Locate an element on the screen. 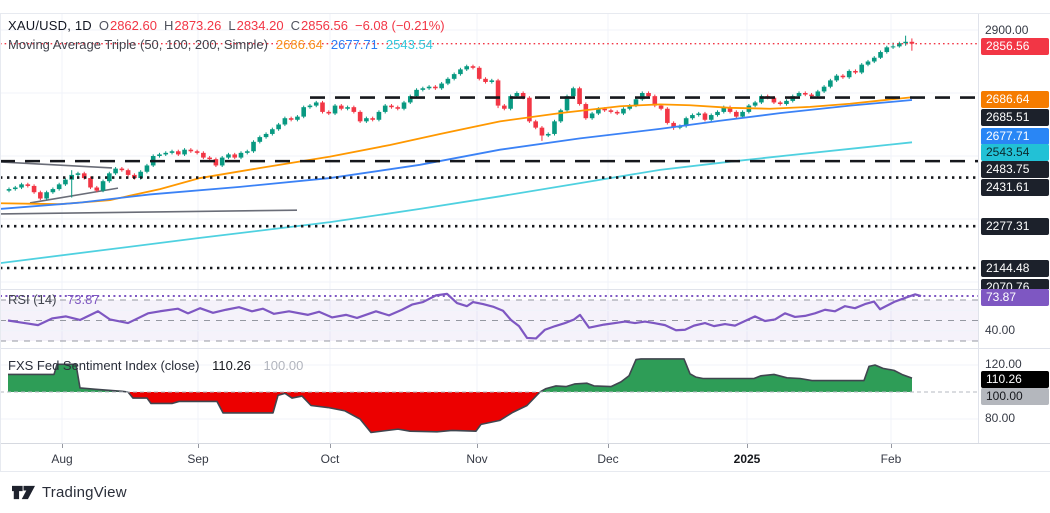 The image size is (1050, 513). ohlc-label: C is located at coordinates (295, 25).